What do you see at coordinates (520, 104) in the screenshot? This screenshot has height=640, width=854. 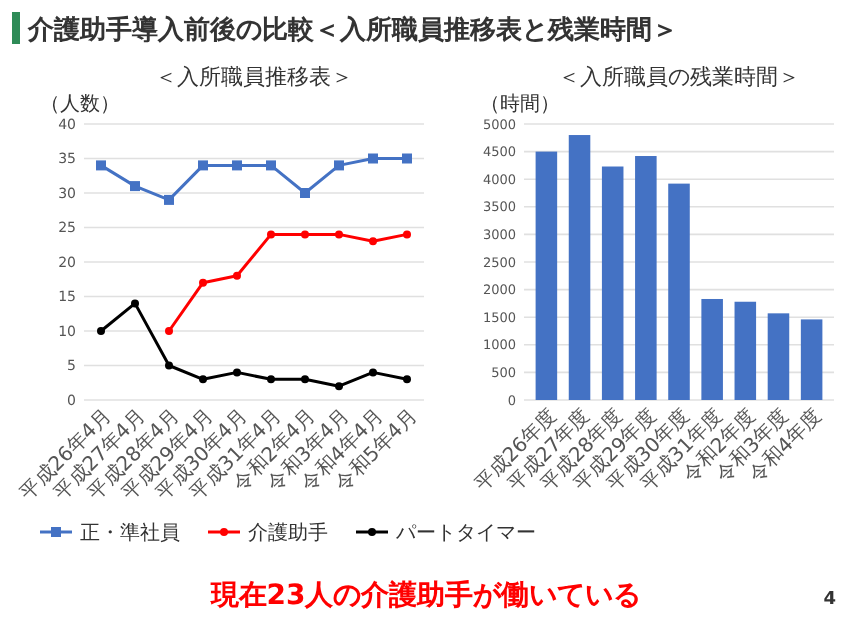 I see `y-axis-title: （時間）` at bounding box center [520, 104].